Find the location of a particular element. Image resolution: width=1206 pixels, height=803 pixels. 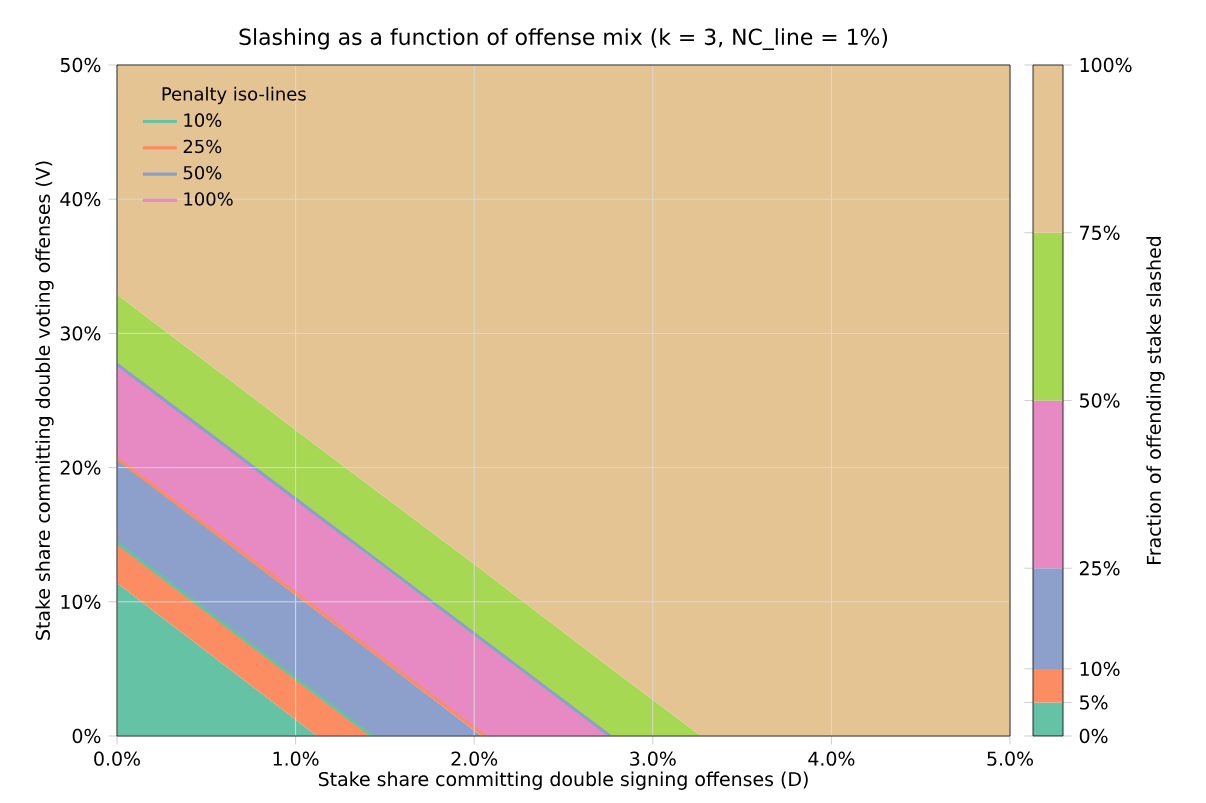

x-axis-title: Stake share committing double signing offenses (D) is located at coordinates (563, 780).